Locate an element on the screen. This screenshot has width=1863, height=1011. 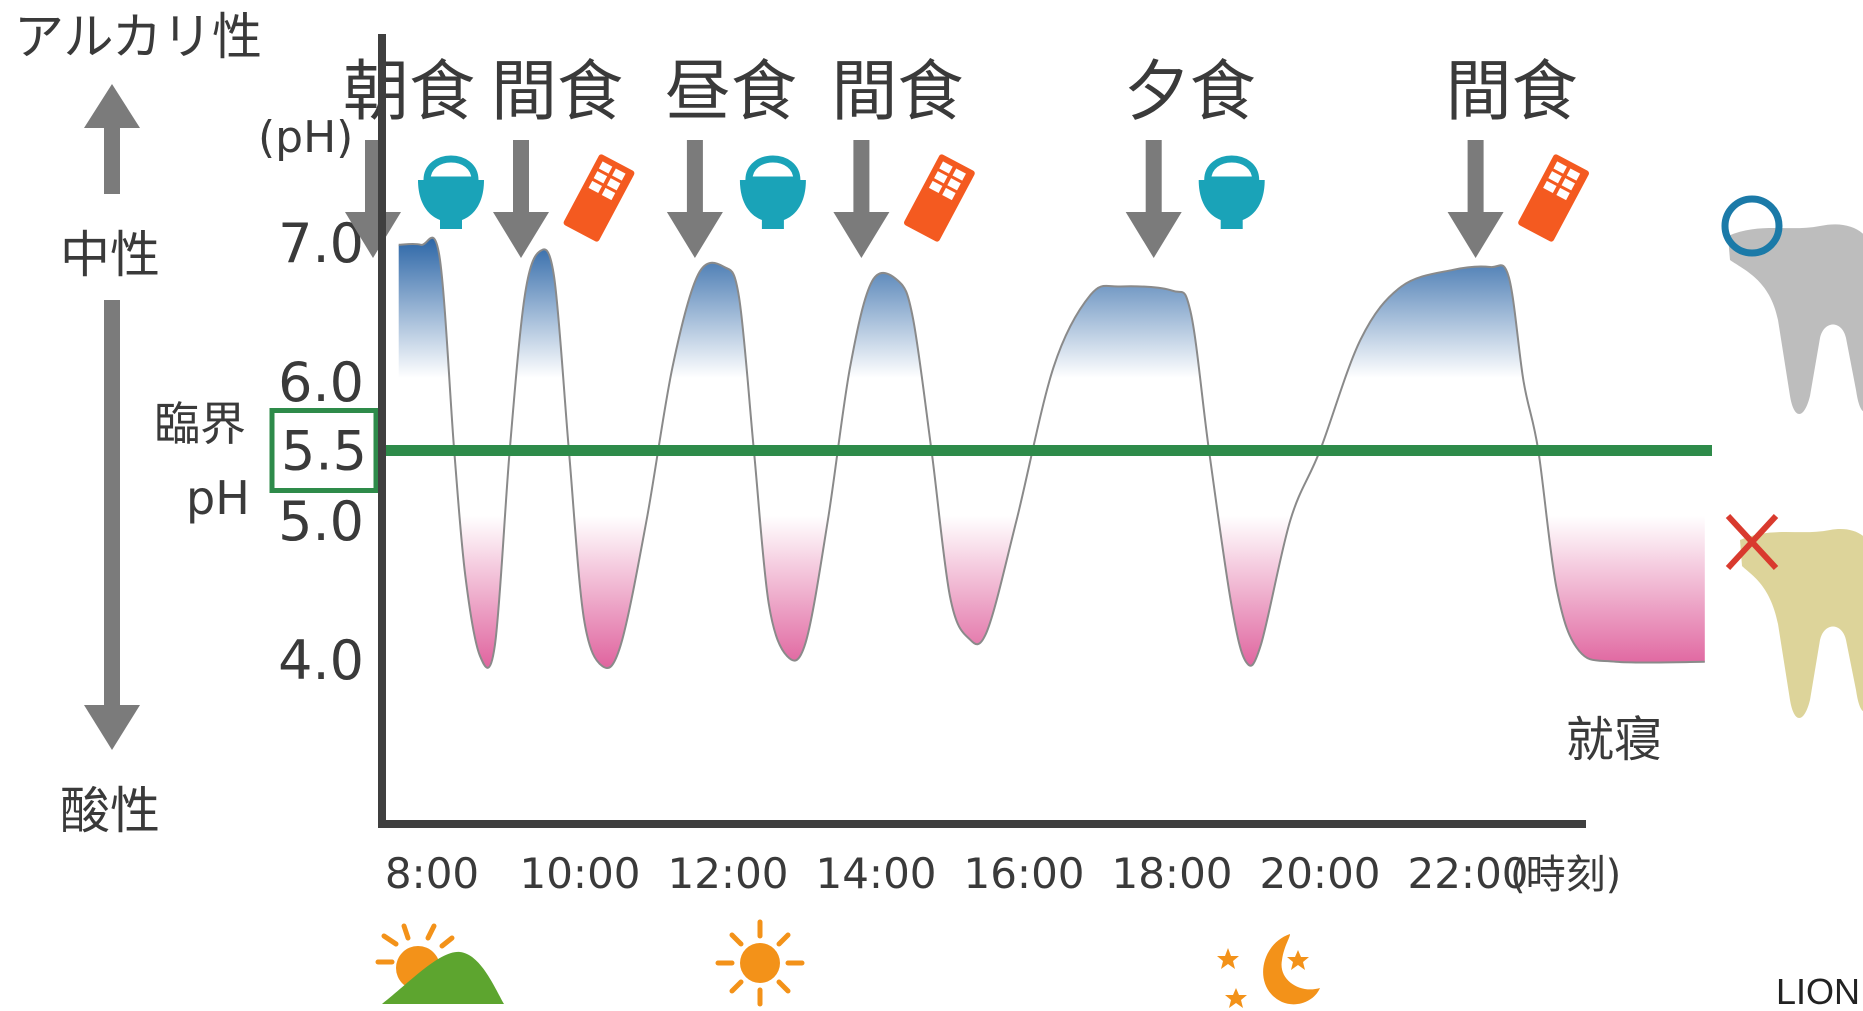
x-tick-label: 10:00 is located at coordinates (579, 873).